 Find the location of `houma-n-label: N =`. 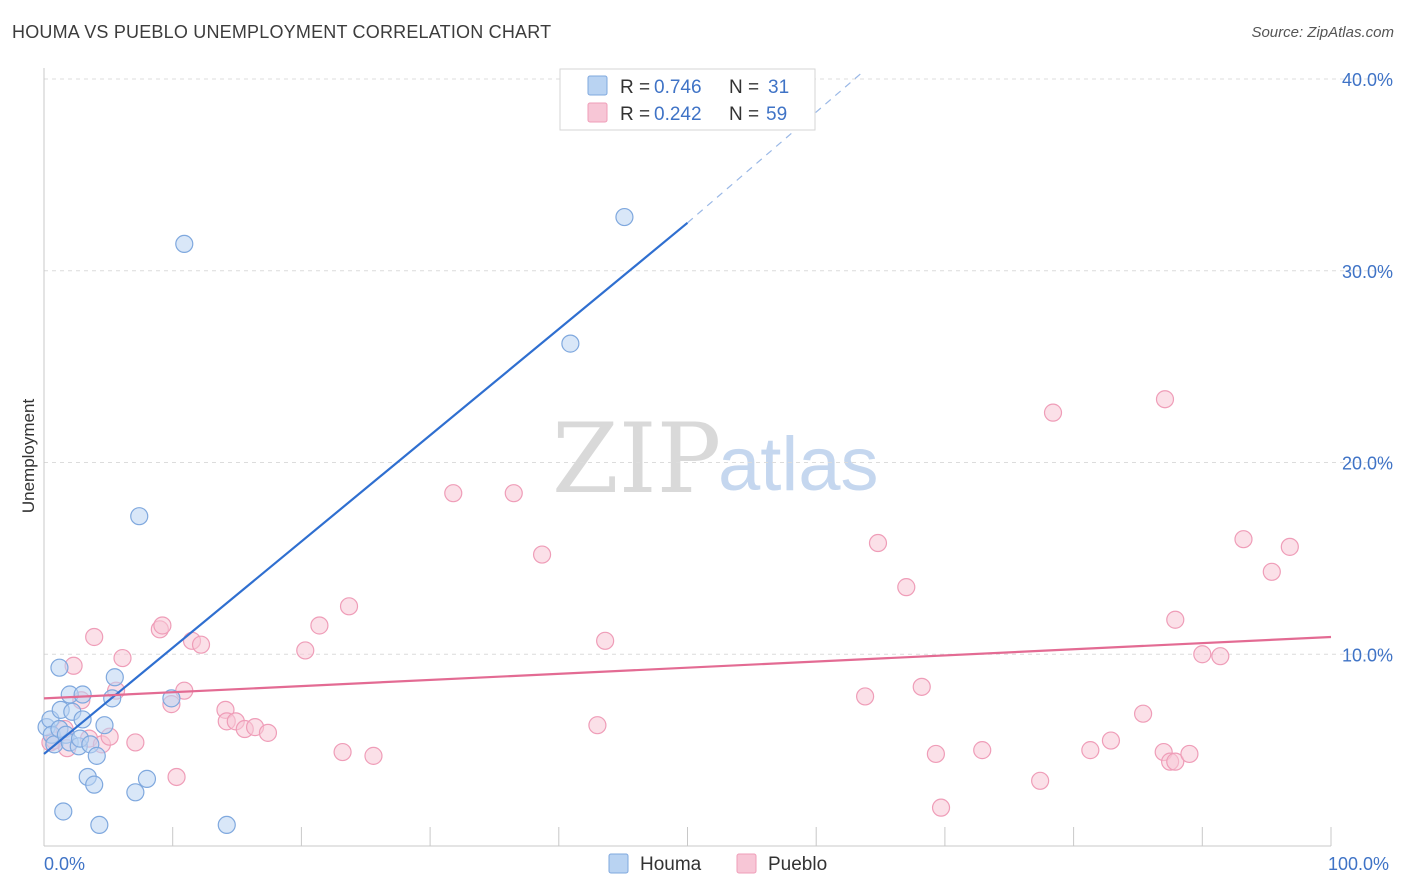

houma-n-label: N = is located at coordinates (744, 87).